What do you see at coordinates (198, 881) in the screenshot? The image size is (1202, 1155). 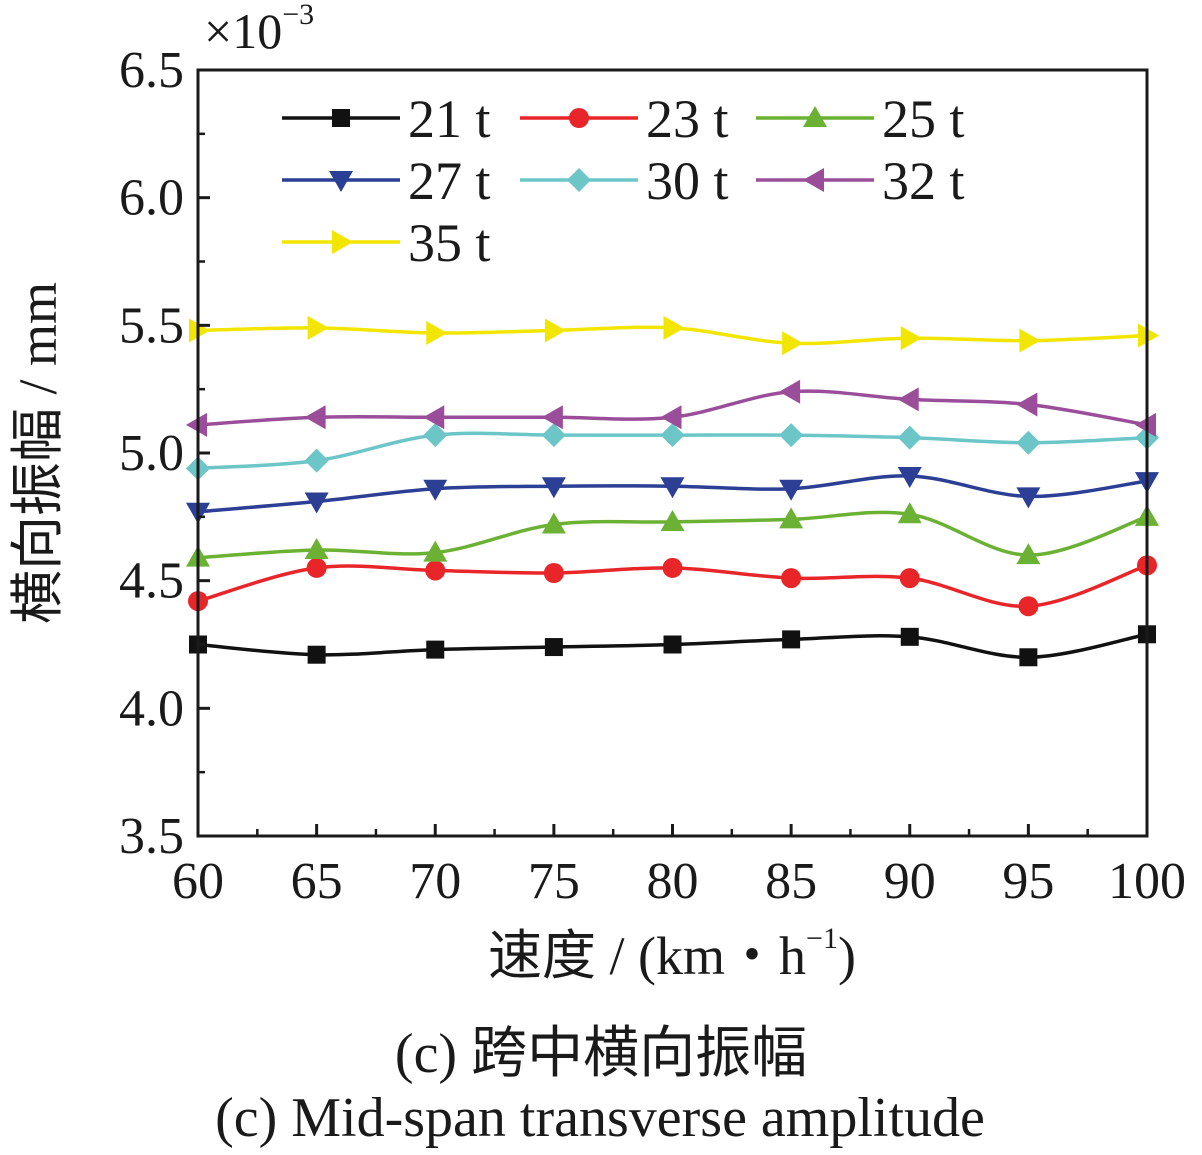 I see `x-tick-label: 60` at bounding box center [198, 881].